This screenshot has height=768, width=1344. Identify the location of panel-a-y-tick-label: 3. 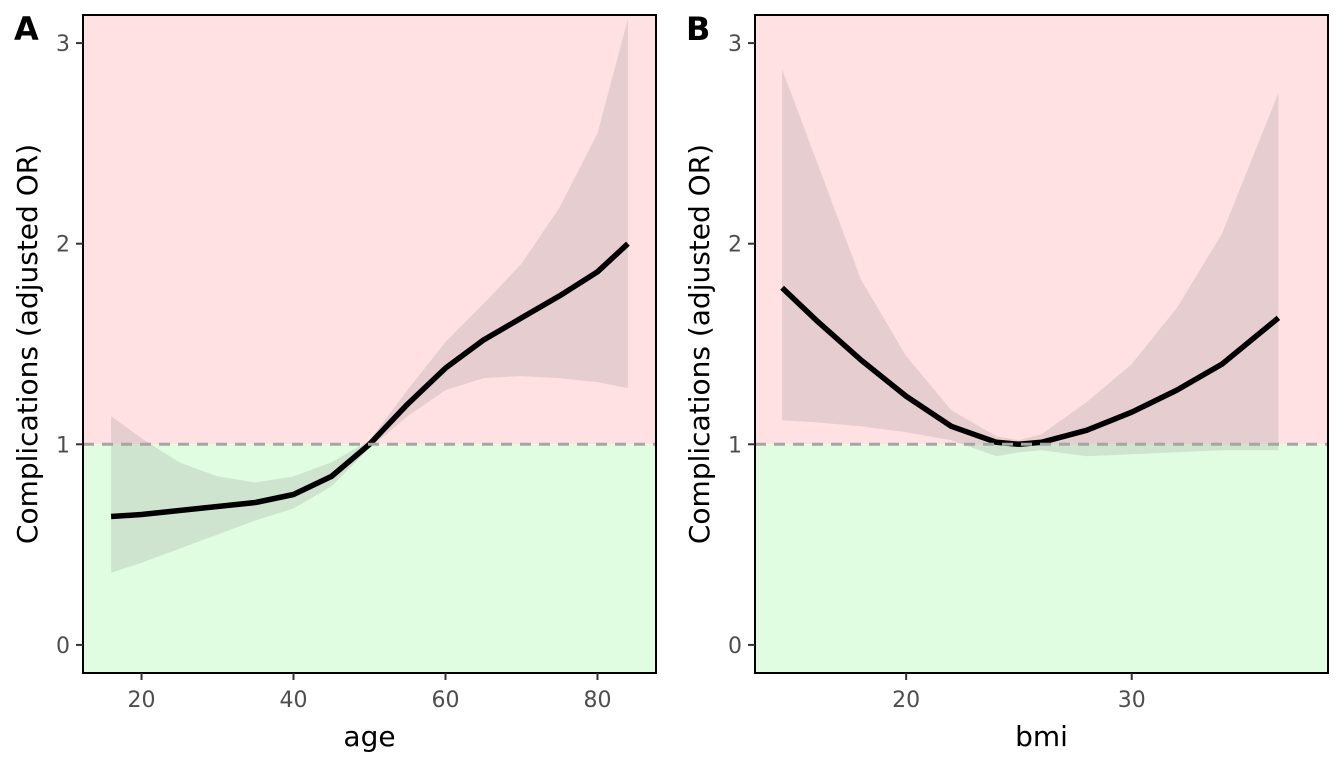
(63, 44).